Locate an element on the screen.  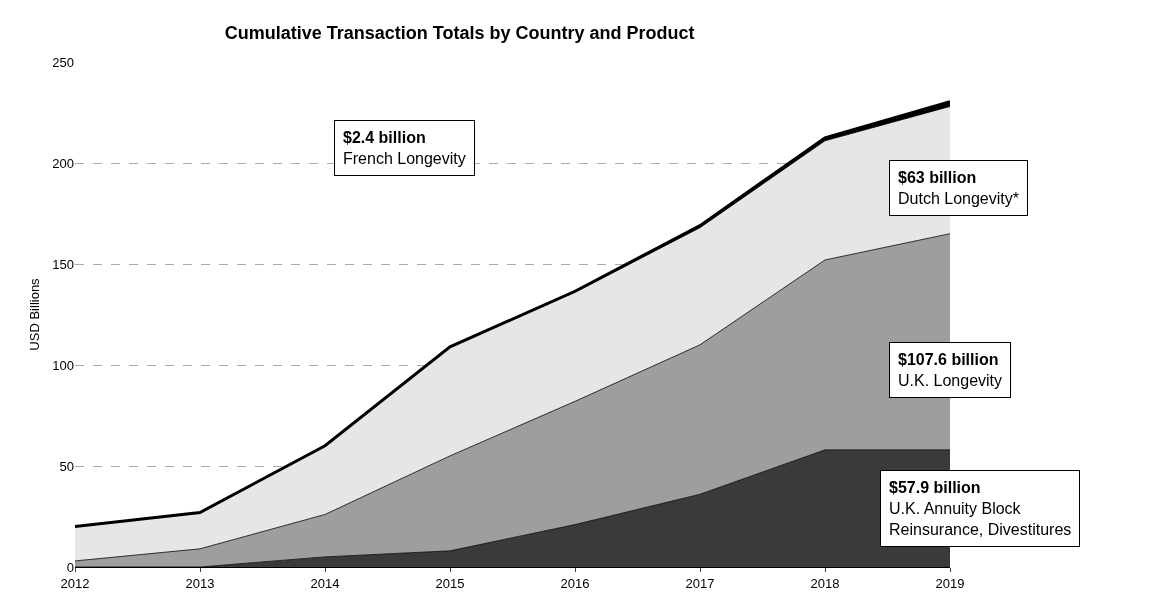
y-tick-label: 250 is located at coordinates (63, 62).